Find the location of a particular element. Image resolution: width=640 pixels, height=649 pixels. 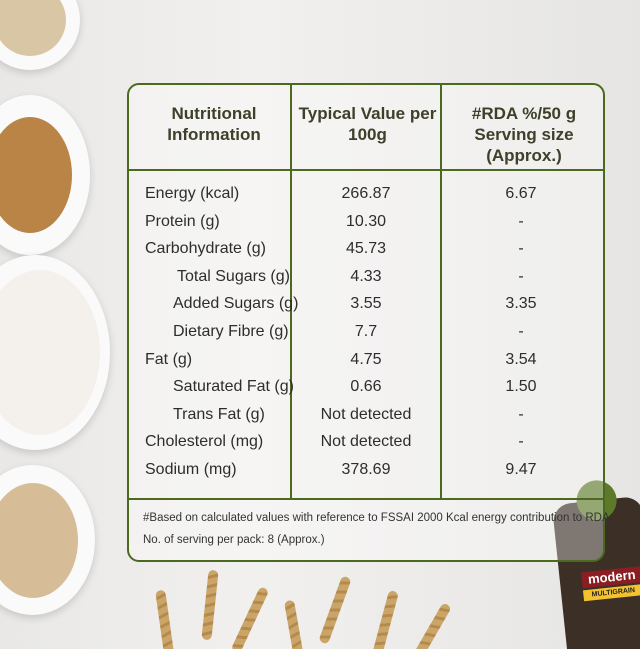

nutrient-name: Added Sugars (g) is located at coordinates (236, 304).